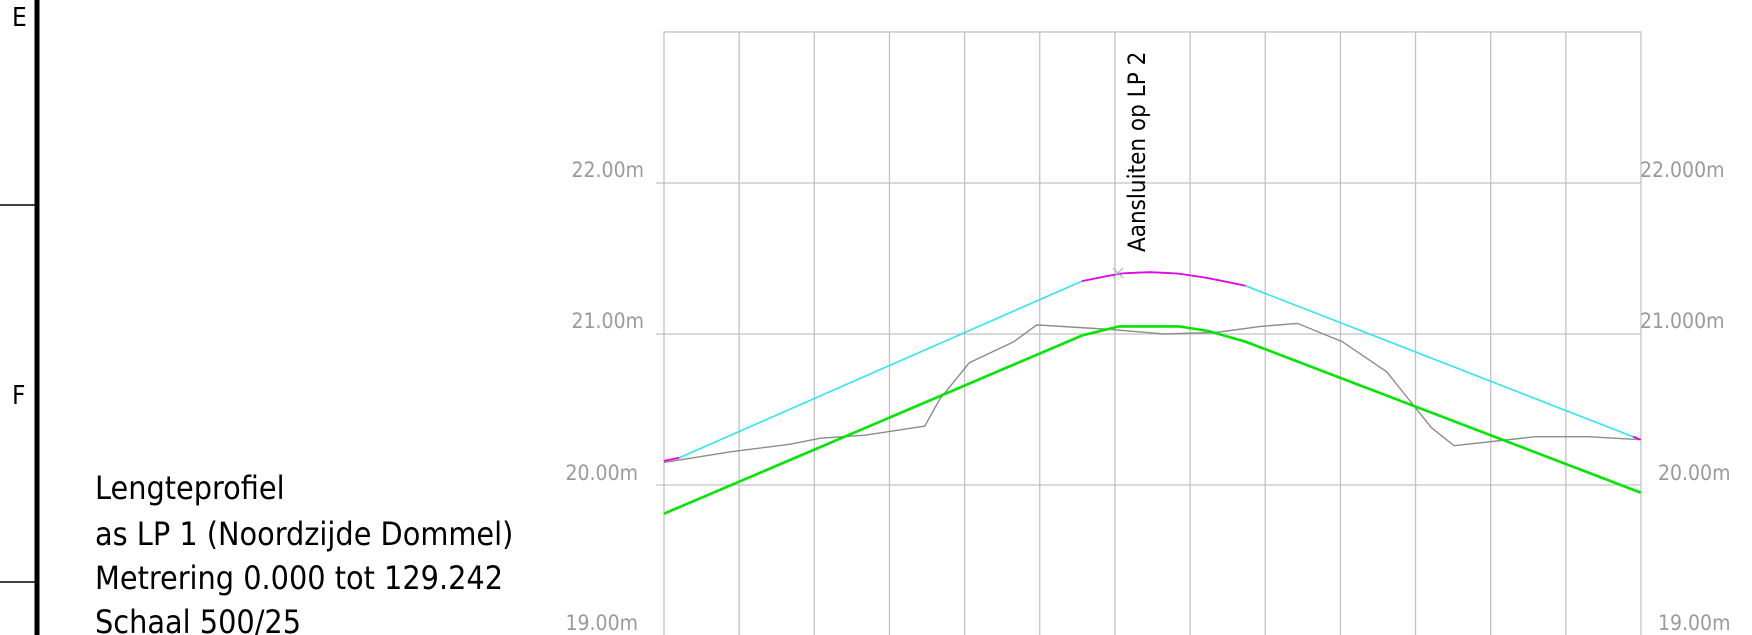 The width and height of the screenshot is (1752, 635). I want to click on elevation-label-right: 19.00m, so click(1694, 623).